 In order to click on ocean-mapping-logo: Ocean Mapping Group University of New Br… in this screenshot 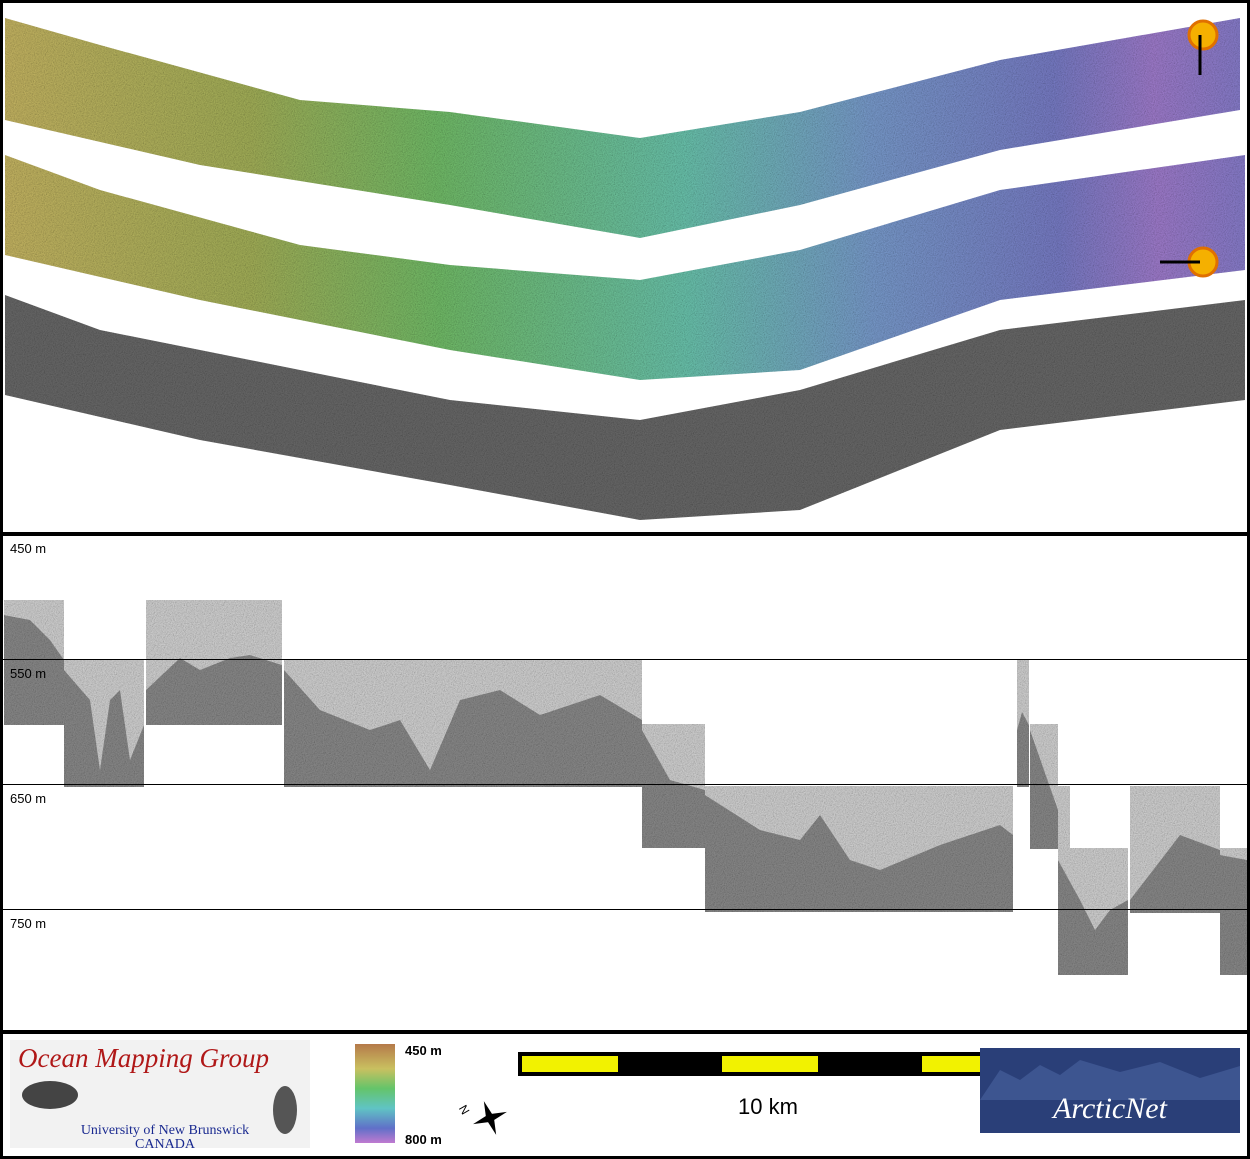, I will do `click(160, 1096)`.